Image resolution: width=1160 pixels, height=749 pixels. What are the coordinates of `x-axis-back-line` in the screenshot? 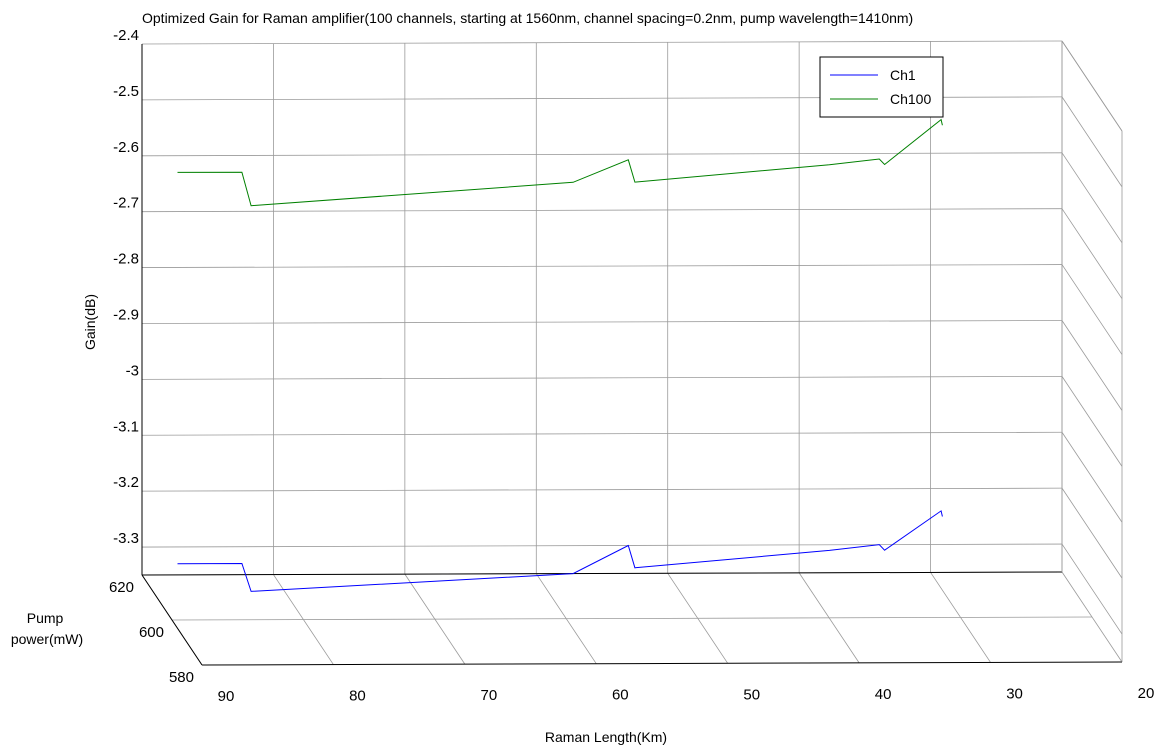 It's located at (602, 573).